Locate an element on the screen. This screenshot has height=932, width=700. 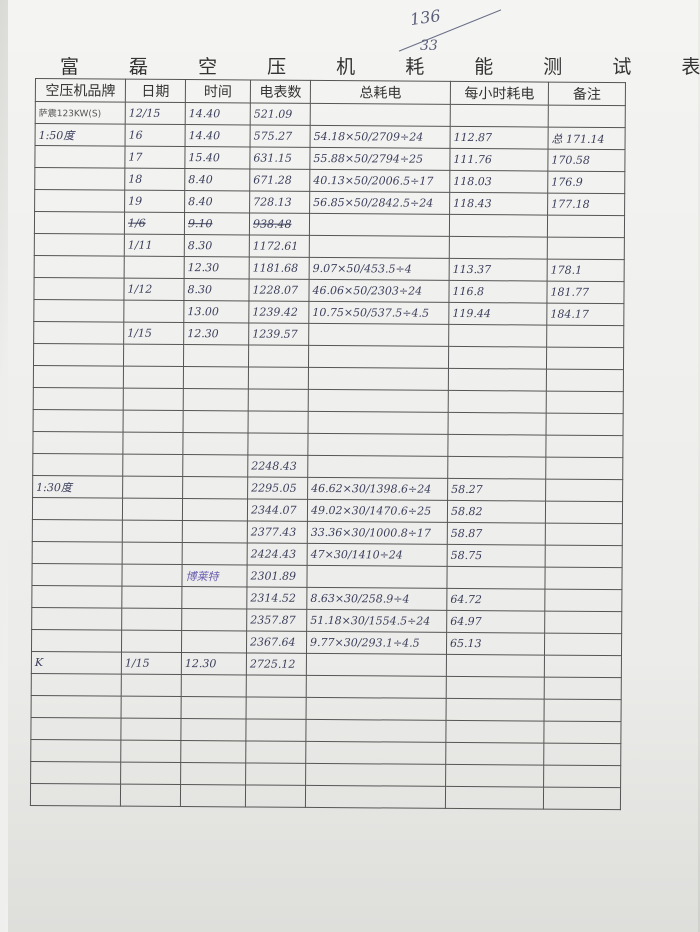
cell-hourly: 112.87 is located at coordinates (499, 138).